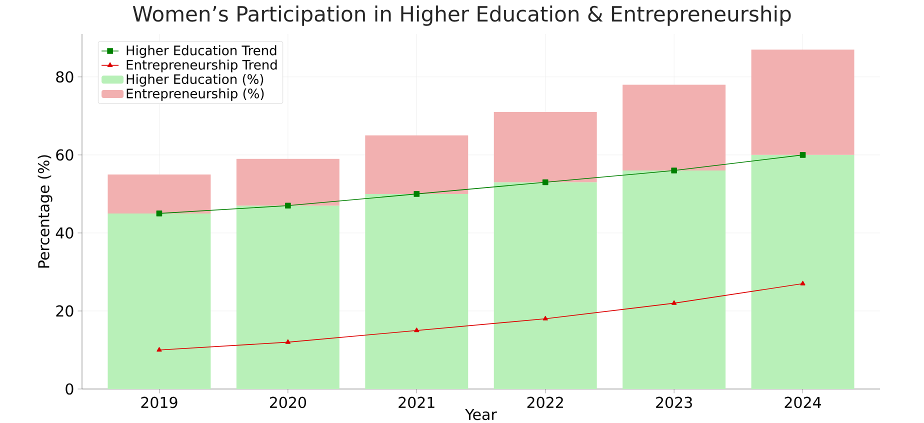  What do you see at coordinates (545, 402) in the screenshot?
I see `x-tick-label: 2022` at bounding box center [545, 402].